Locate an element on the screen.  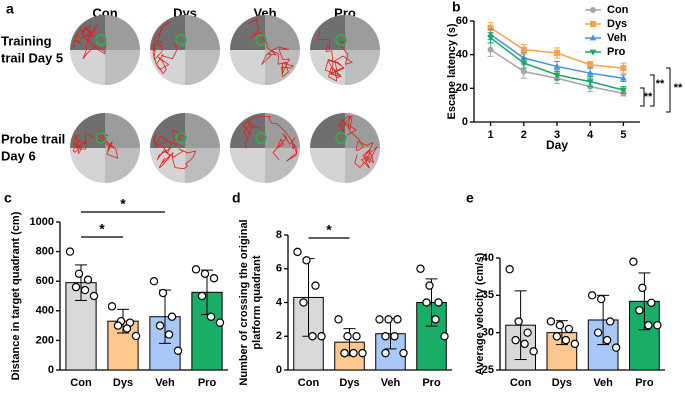
panel-label: b is located at coordinates (456, 7).